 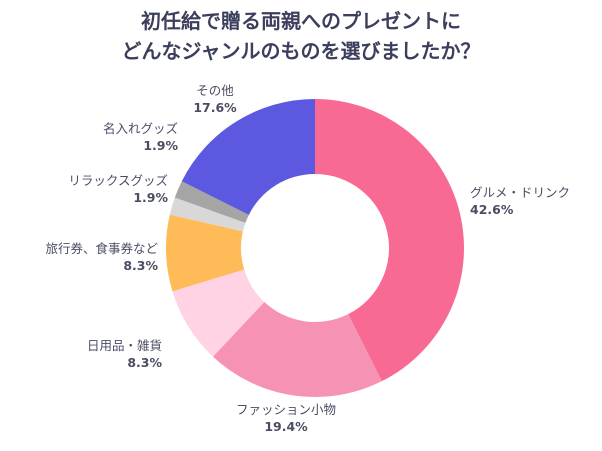 What do you see at coordinates (205, 253) in the screenshot?
I see `slice-vouchers` at bounding box center [205, 253].